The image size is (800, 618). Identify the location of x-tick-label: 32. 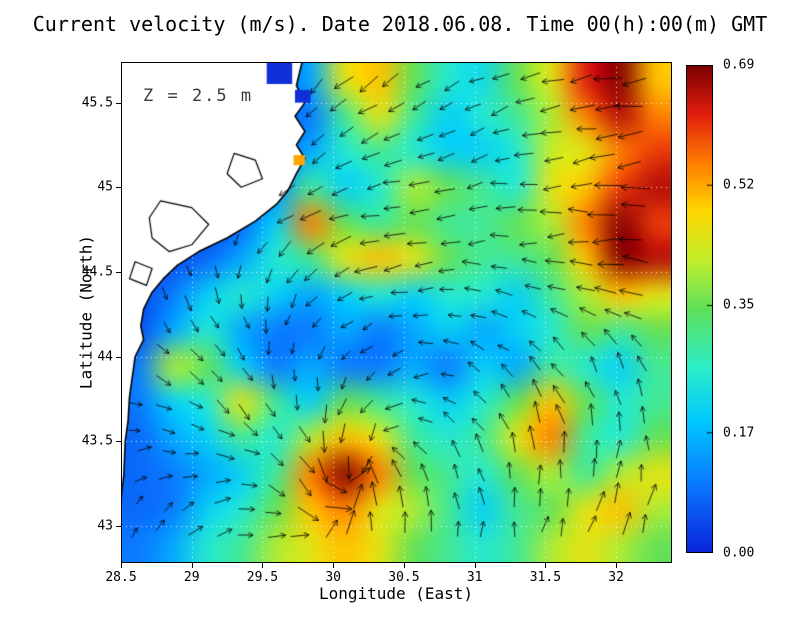
(616, 577).